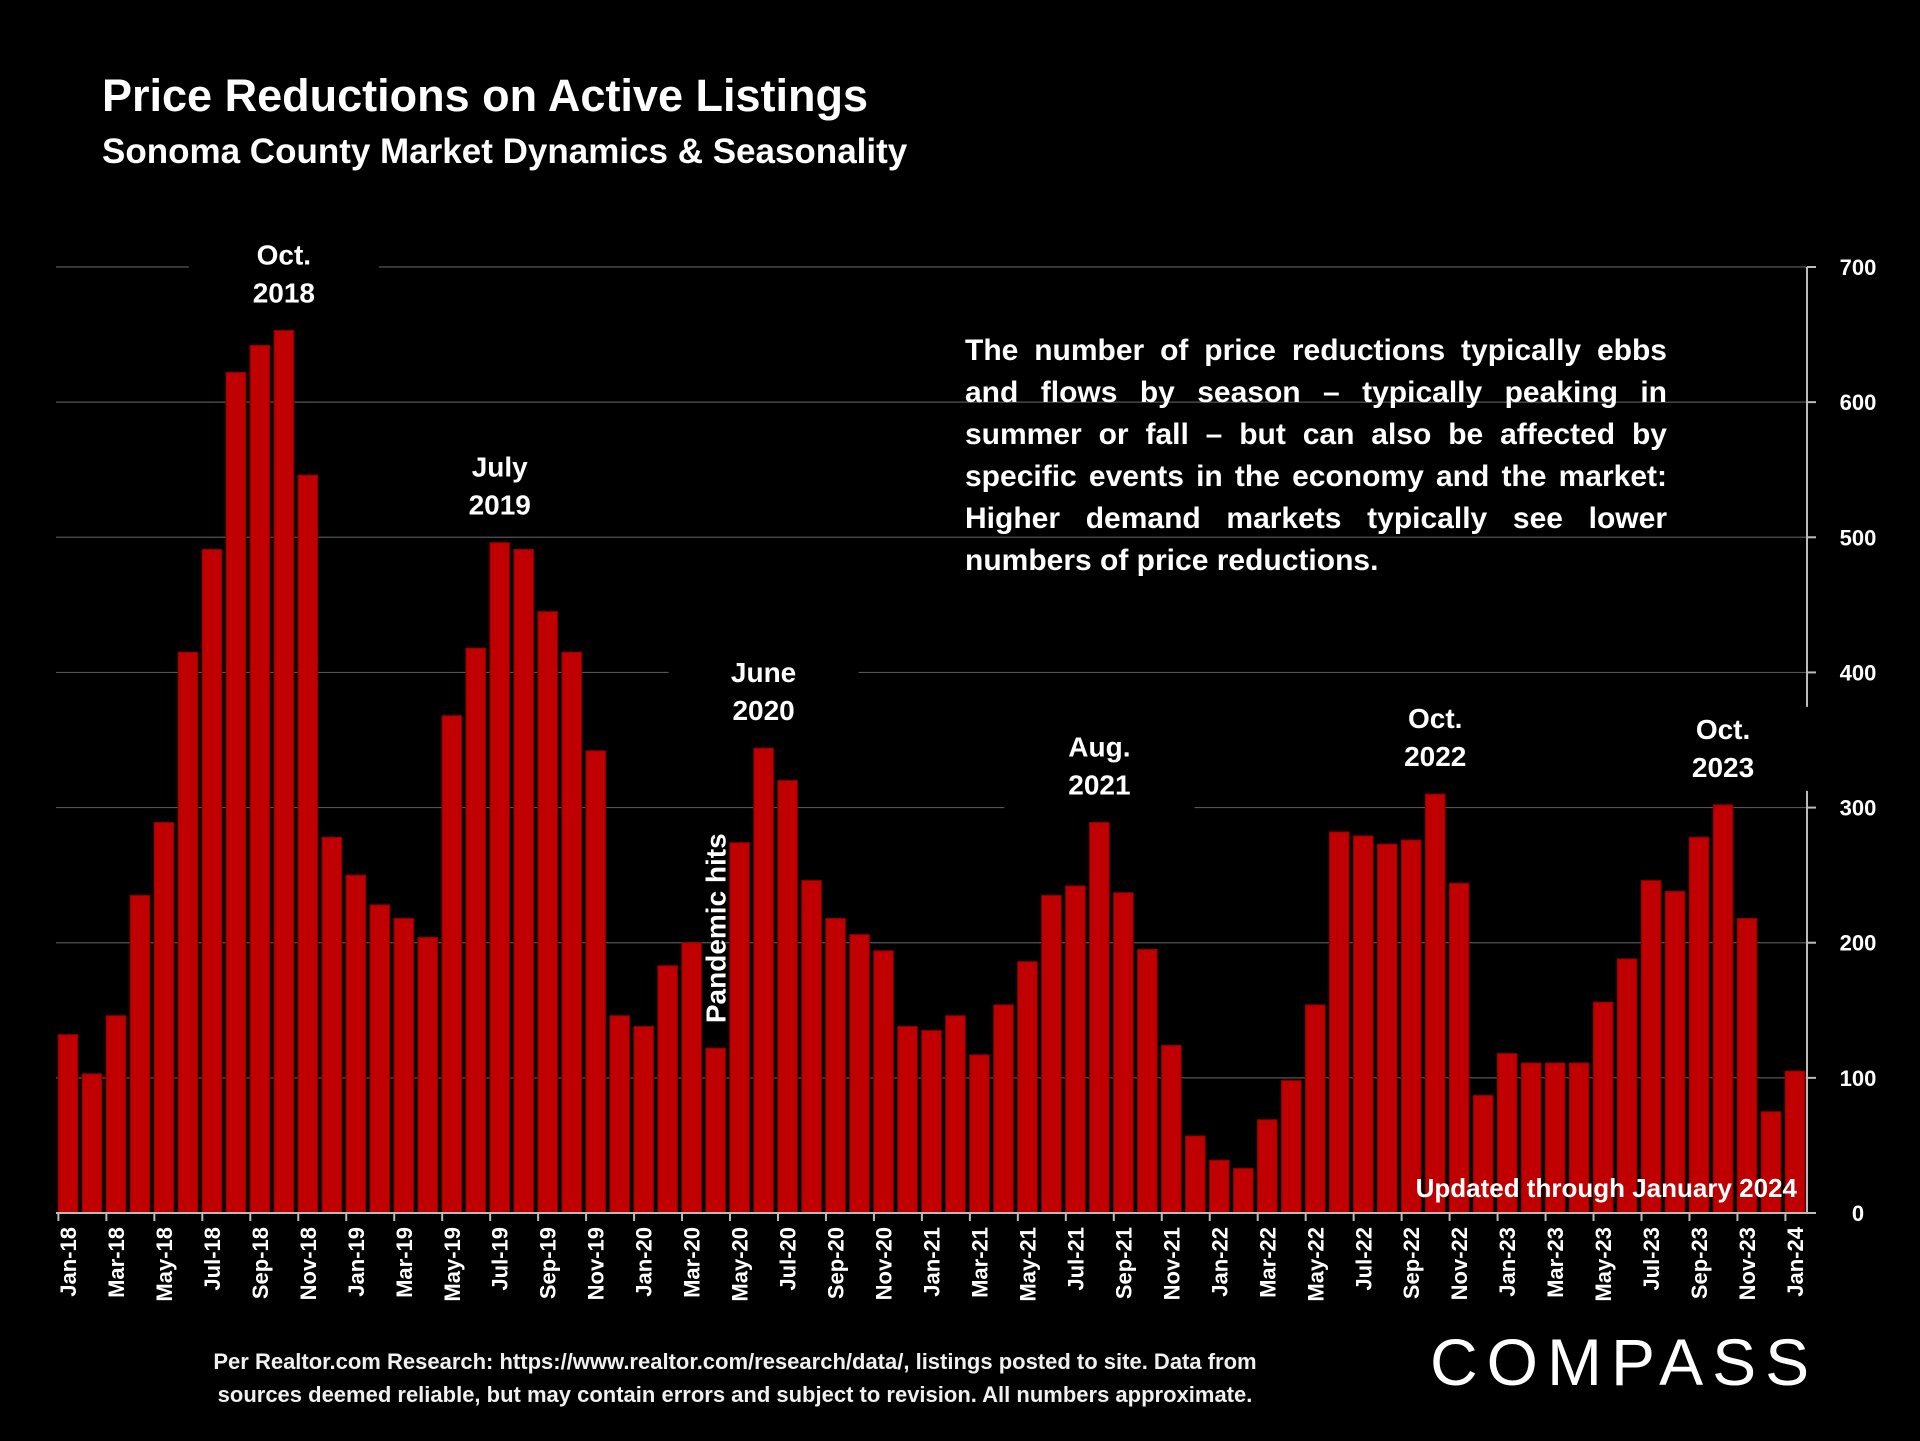 Image resolution: width=1920 pixels, height=1441 pixels. Describe the element at coordinates (692, 1262) in the screenshot. I see `x-tick-label: Mar-20` at that location.